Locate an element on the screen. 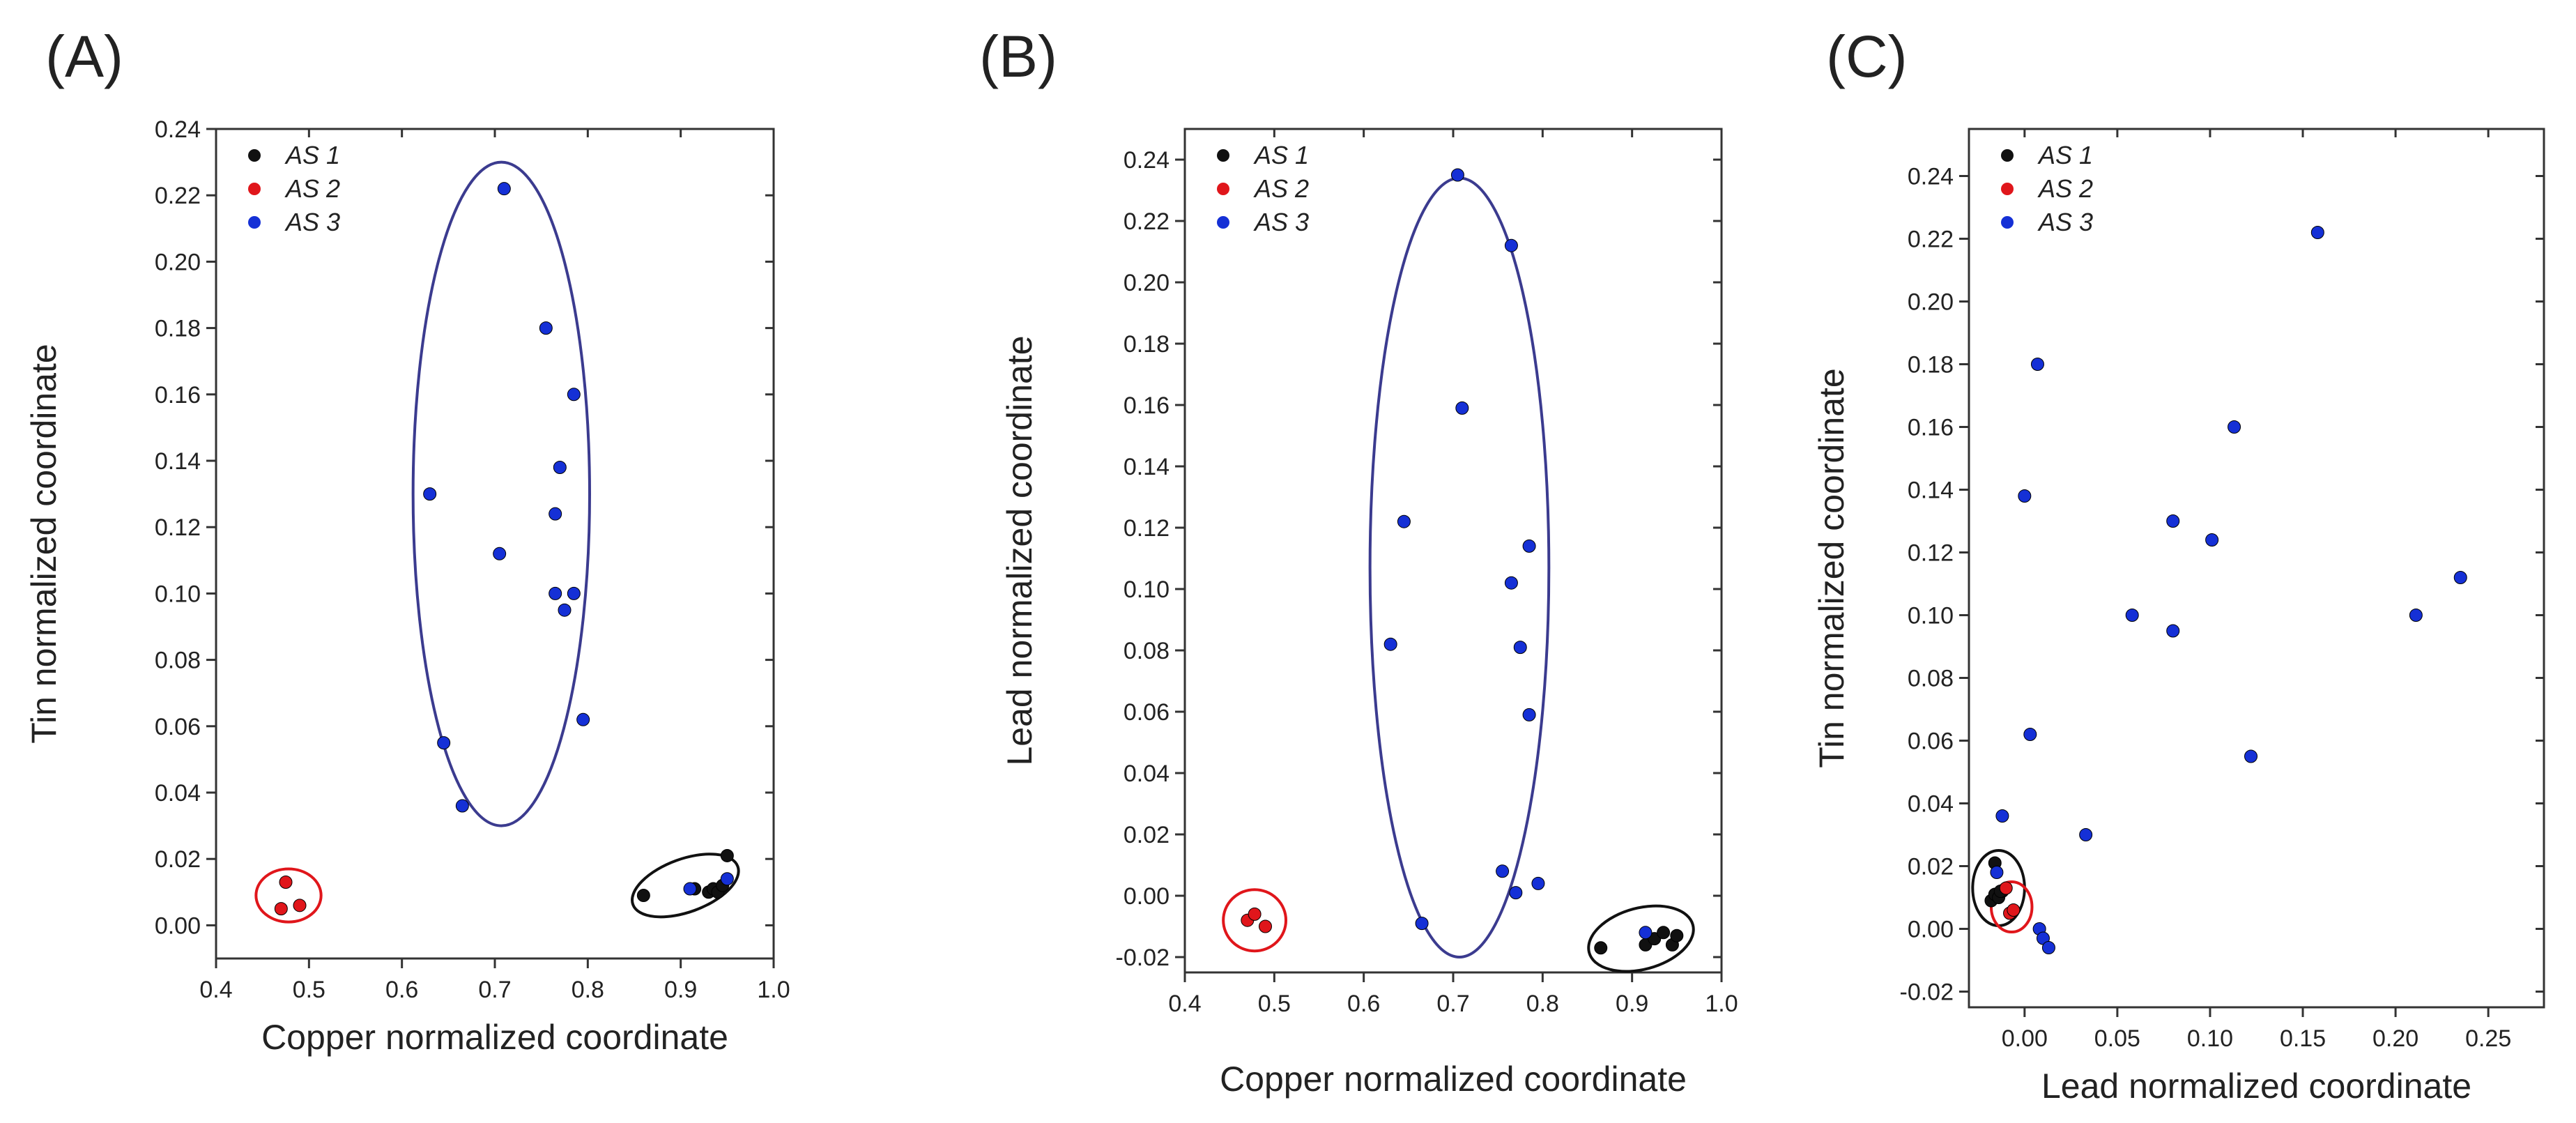  x-tick-label: 0.7 is located at coordinates (495, 990).